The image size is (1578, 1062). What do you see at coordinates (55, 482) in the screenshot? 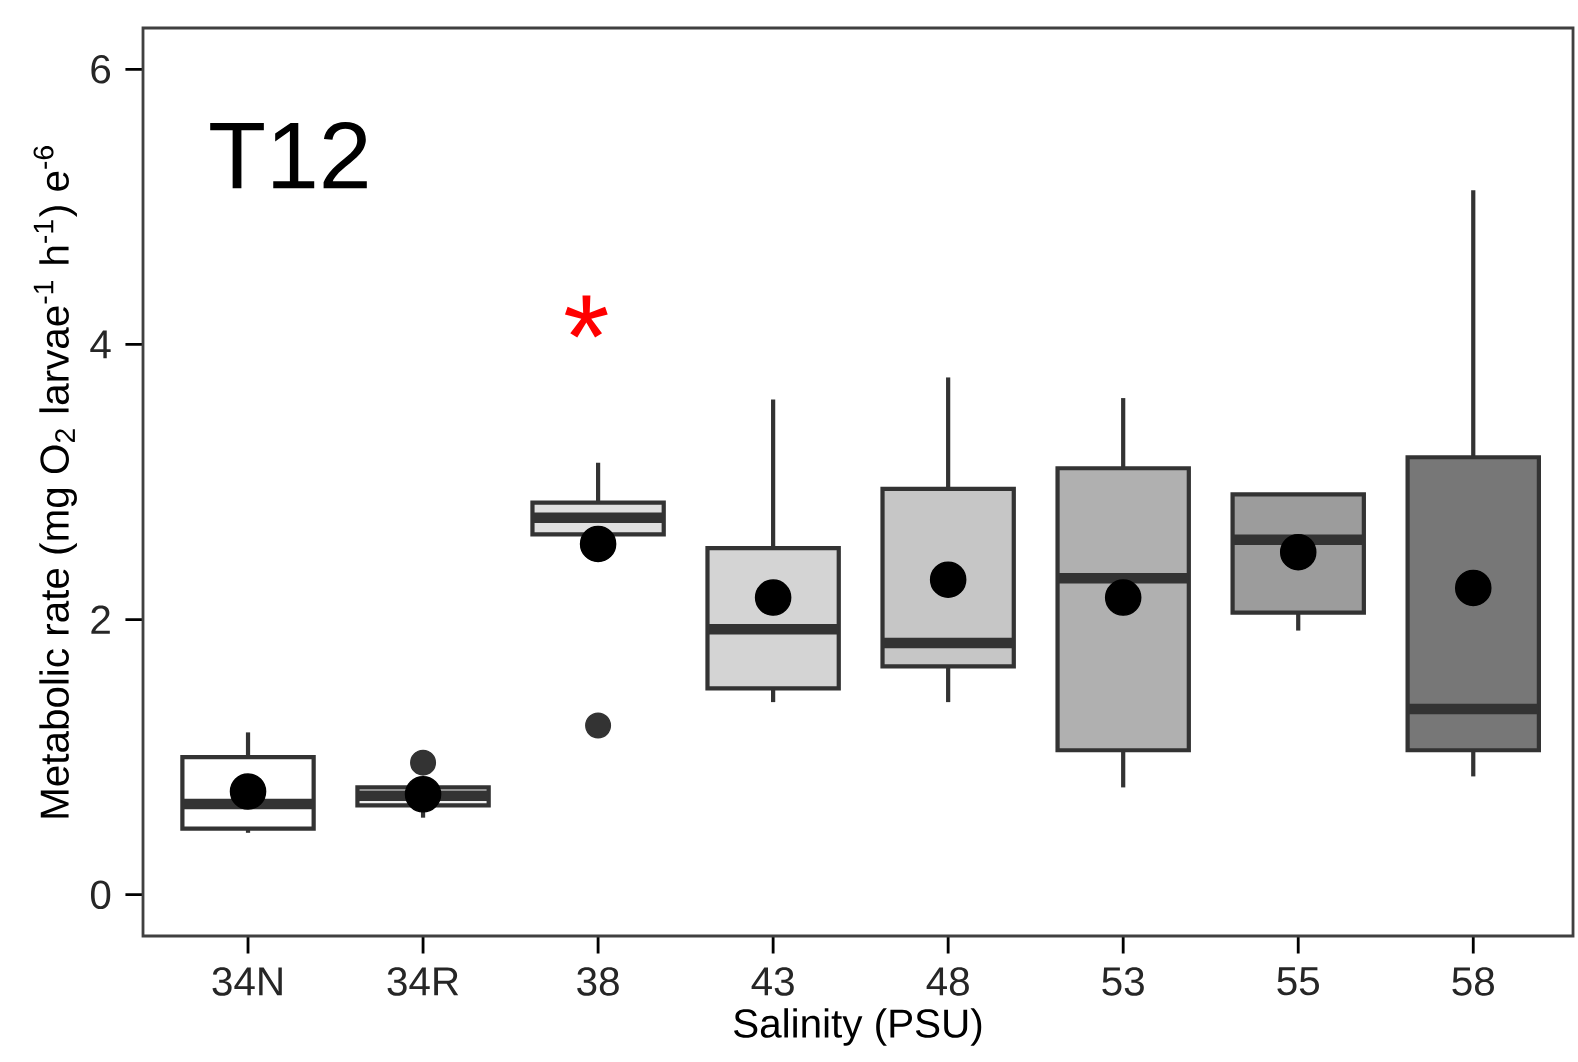
I see `y-axis-title: Metabolic rate (mg O$_{2}$ larvae$^{-1}$ h$^{-1}$) e$^{-6}$` at bounding box center [55, 482].